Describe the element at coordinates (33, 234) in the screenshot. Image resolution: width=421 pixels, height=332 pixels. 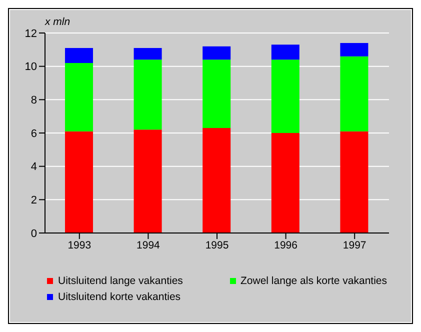
I see `y-tick-label: 0` at that location.